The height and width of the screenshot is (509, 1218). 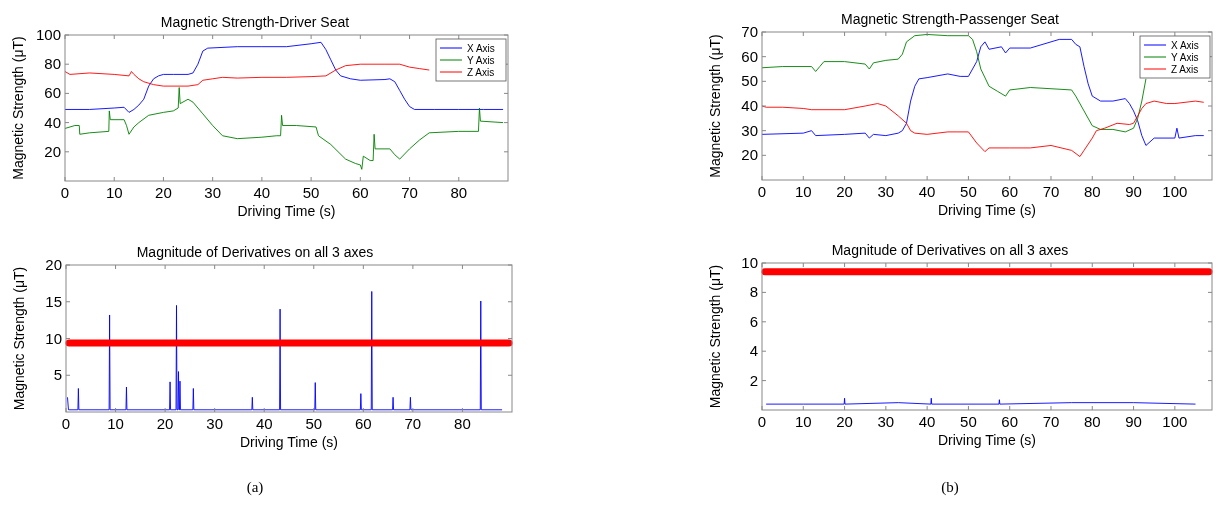 I want to click on text: (b), so click(x=950, y=487).